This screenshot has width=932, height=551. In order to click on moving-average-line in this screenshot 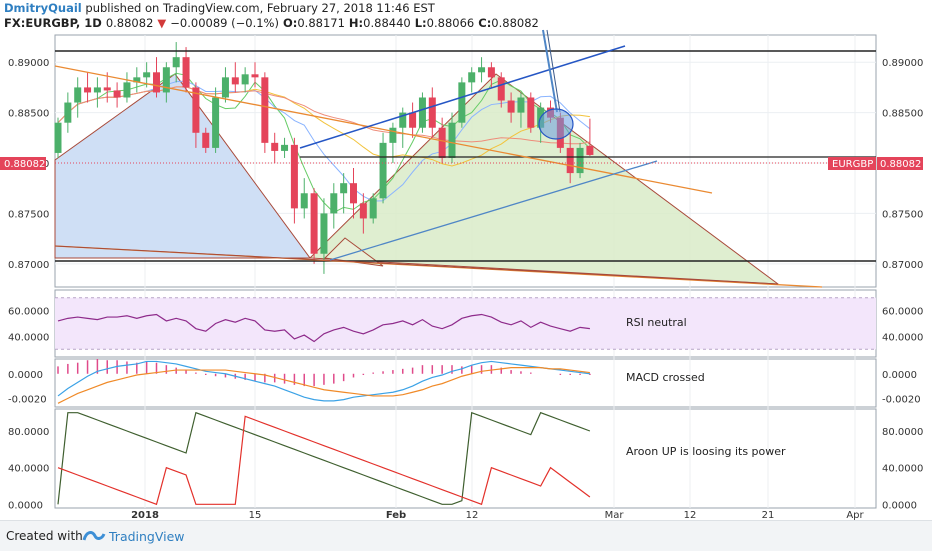, I will do `click(323, 115)`.